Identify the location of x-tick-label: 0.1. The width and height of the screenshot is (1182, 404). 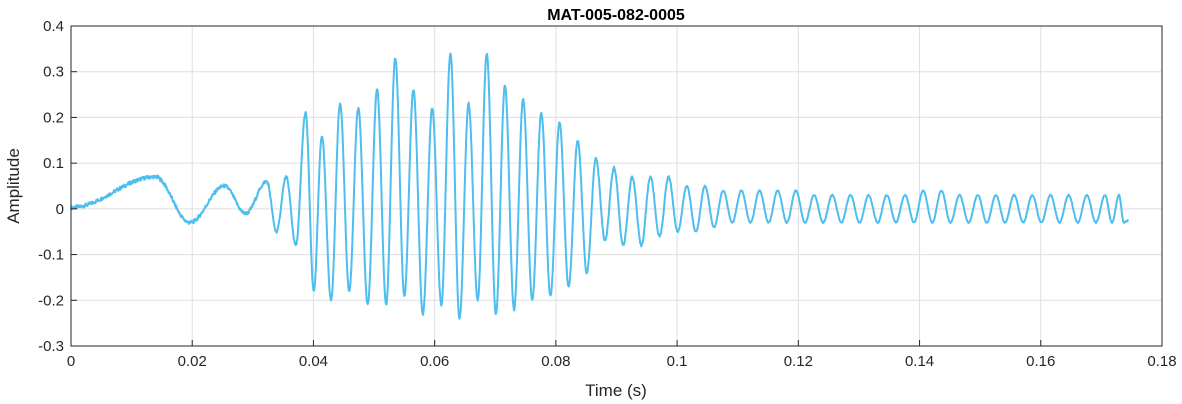
(677, 361).